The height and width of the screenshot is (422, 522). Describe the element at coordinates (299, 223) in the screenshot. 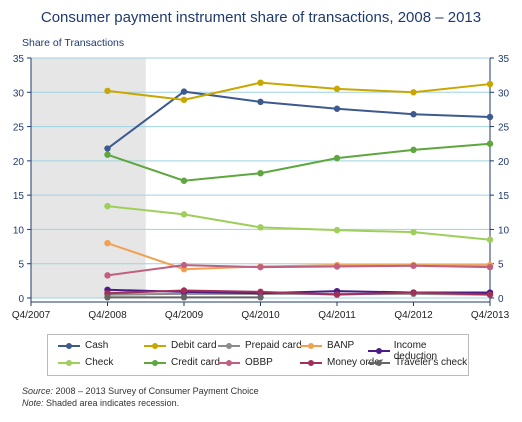

I see `series-line-check` at that location.